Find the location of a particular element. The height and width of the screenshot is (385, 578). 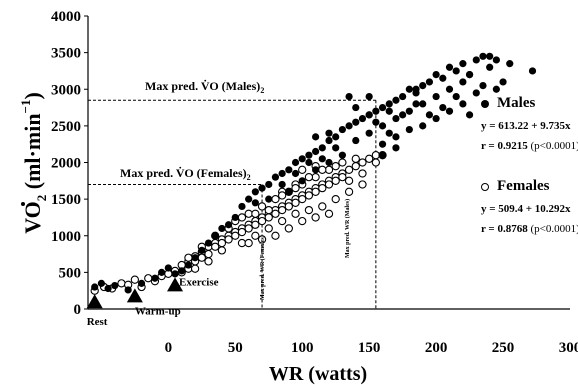

y-ticks: 0 500 1000 1500 2000 2500 3000 3500 4000 is located at coordinates (69, 163).